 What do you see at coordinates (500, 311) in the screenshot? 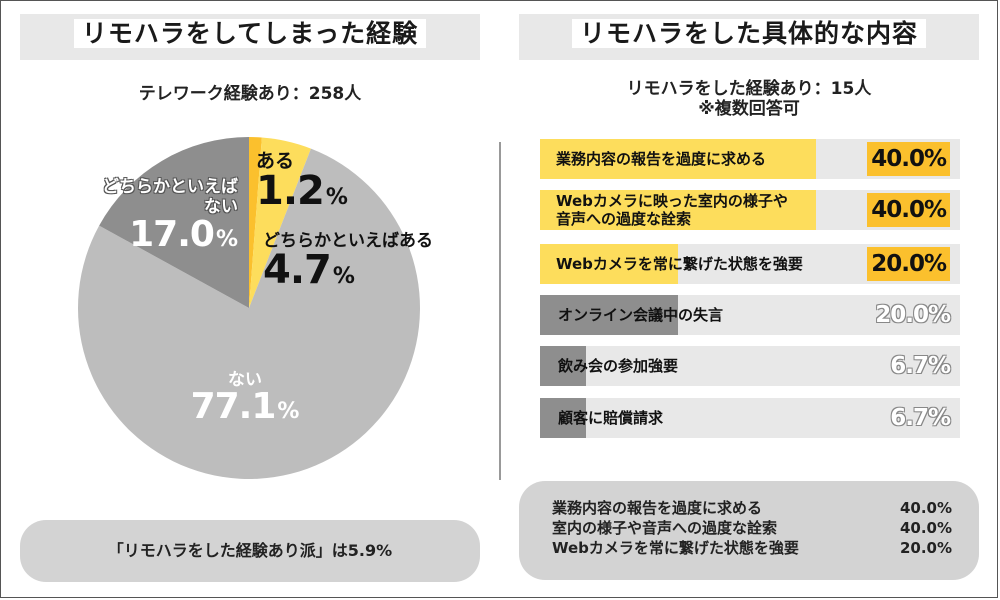
I see `section-divider` at bounding box center [500, 311].